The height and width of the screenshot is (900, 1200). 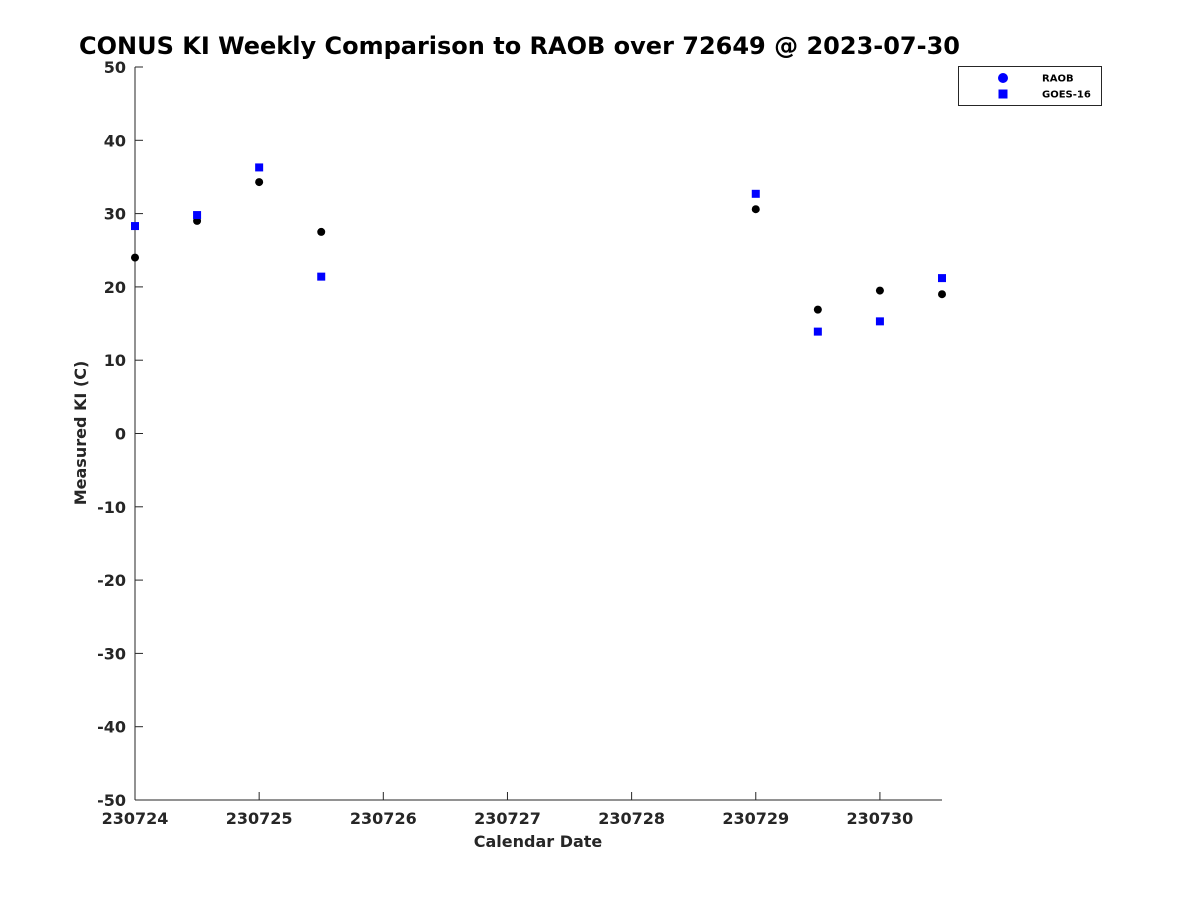 What do you see at coordinates (1003, 78) in the screenshot?
I see `legend-circle-marker-icon` at bounding box center [1003, 78].